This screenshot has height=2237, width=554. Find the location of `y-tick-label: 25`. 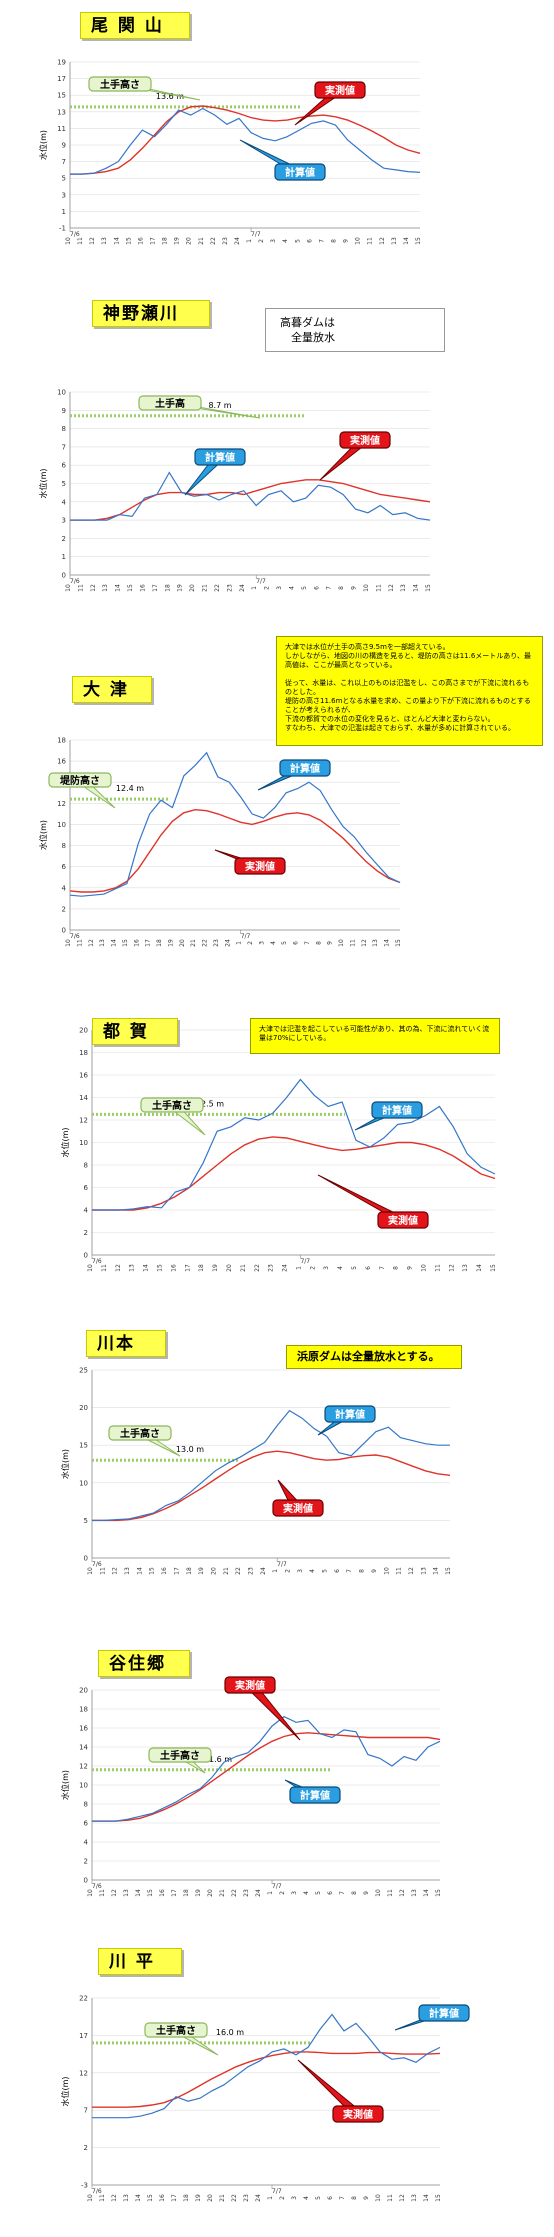

y-tick-label: 25 is located at coordinates (83, 1371).